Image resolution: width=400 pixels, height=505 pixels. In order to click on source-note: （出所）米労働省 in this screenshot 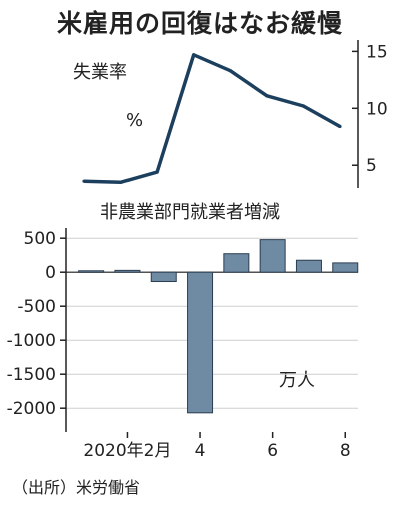, I will do `click(76, 487)`.